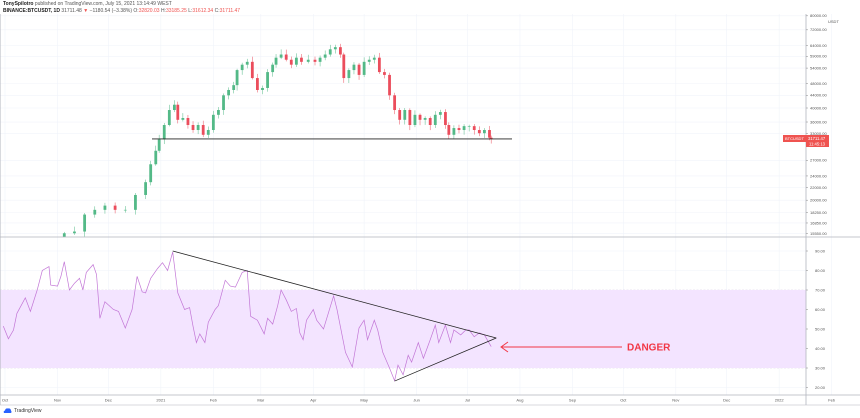 The image size is (860, 418). Describe the element at coordinates (794, 138) in the screenshot. I see `symbol-tag-bg` at that location.